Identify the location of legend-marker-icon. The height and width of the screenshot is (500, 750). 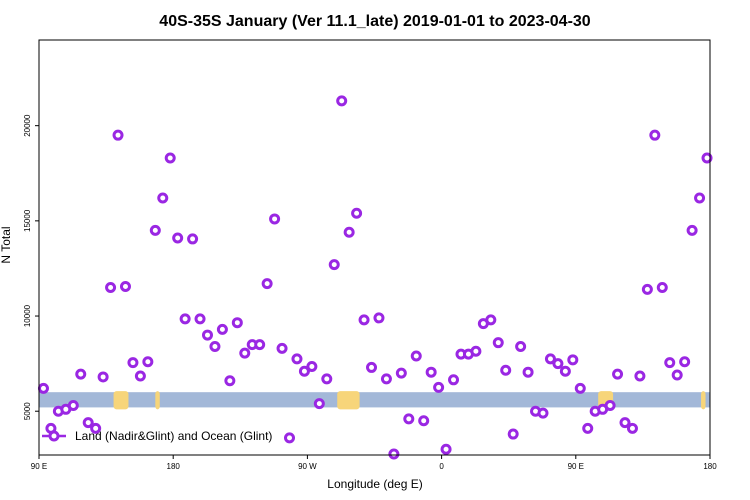
(54, 436).